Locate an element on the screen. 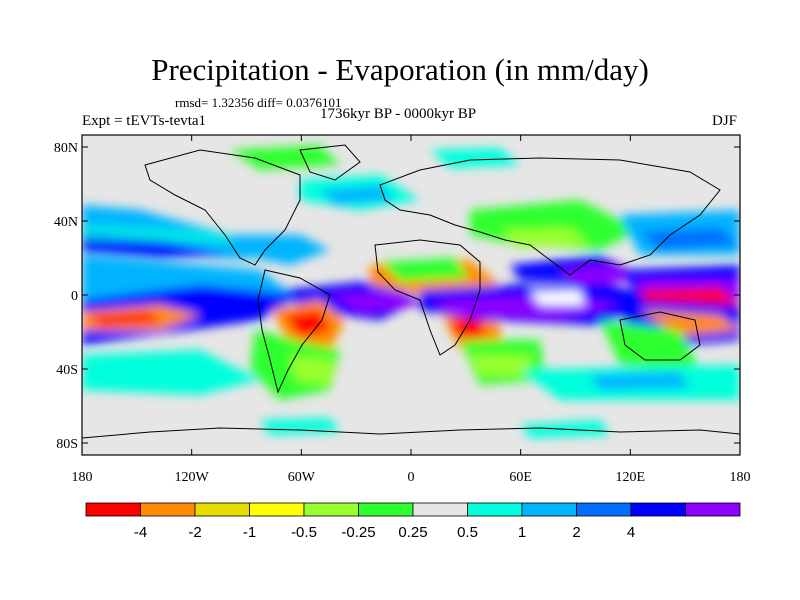 Image resolution: width=800 pixels, height=600 pixels. time-period: 1736kyr BP - 0000kyr BP is located at coordinates (398, 114).